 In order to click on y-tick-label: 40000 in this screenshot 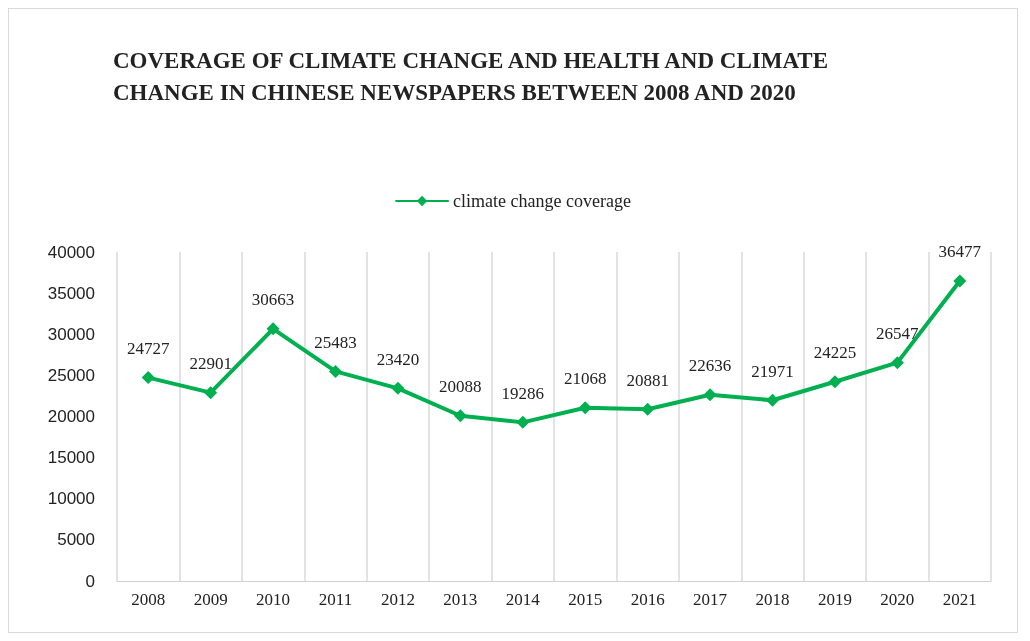, I will do `click(71, 252)`.